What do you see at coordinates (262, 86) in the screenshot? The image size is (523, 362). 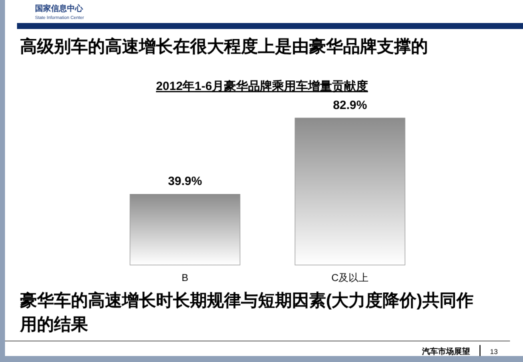 I see `chart-subtitle: 2012年1-6月豪华品牌乘用车增量贡献度` at bounding box center [262, 86].